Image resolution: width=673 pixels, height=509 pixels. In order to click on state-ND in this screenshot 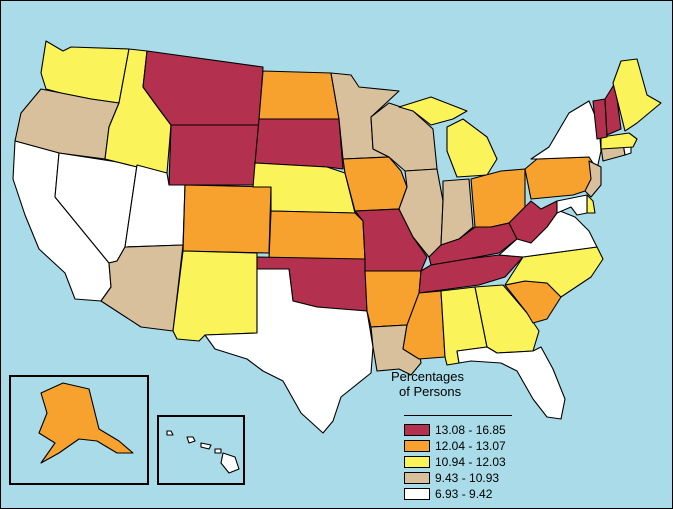, I will do `click(299, 95)`.